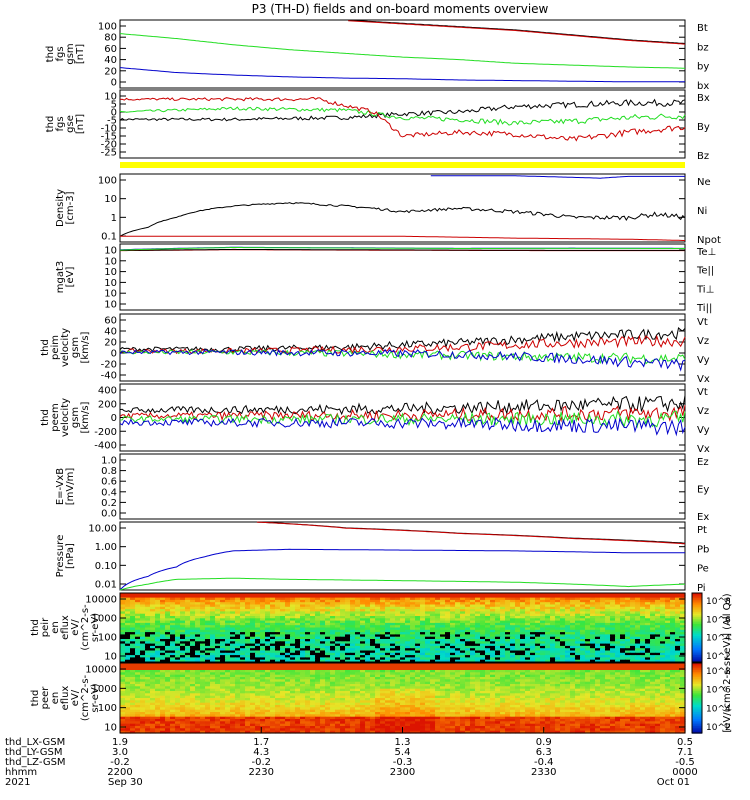  Describe the element at coordinates (703, 98) in the screenshot. I see `legend-entry: Bx` at that location.